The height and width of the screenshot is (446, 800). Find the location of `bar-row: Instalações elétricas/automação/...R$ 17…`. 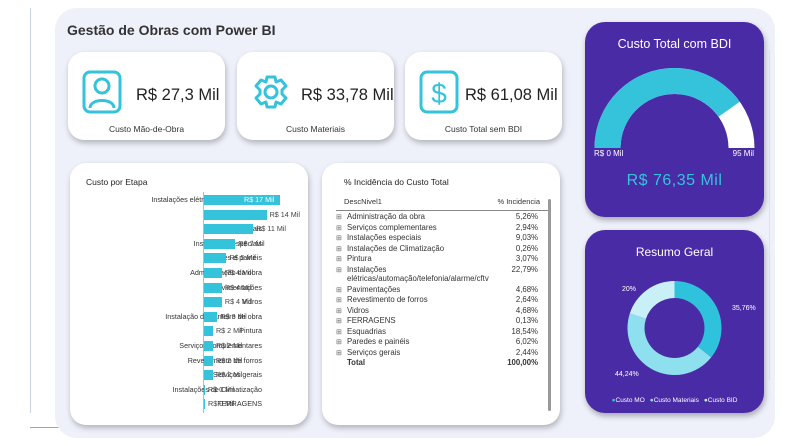

bar-row: Instalações elétricas/automação/...R$ 17… is located at coordinates (189, 200).